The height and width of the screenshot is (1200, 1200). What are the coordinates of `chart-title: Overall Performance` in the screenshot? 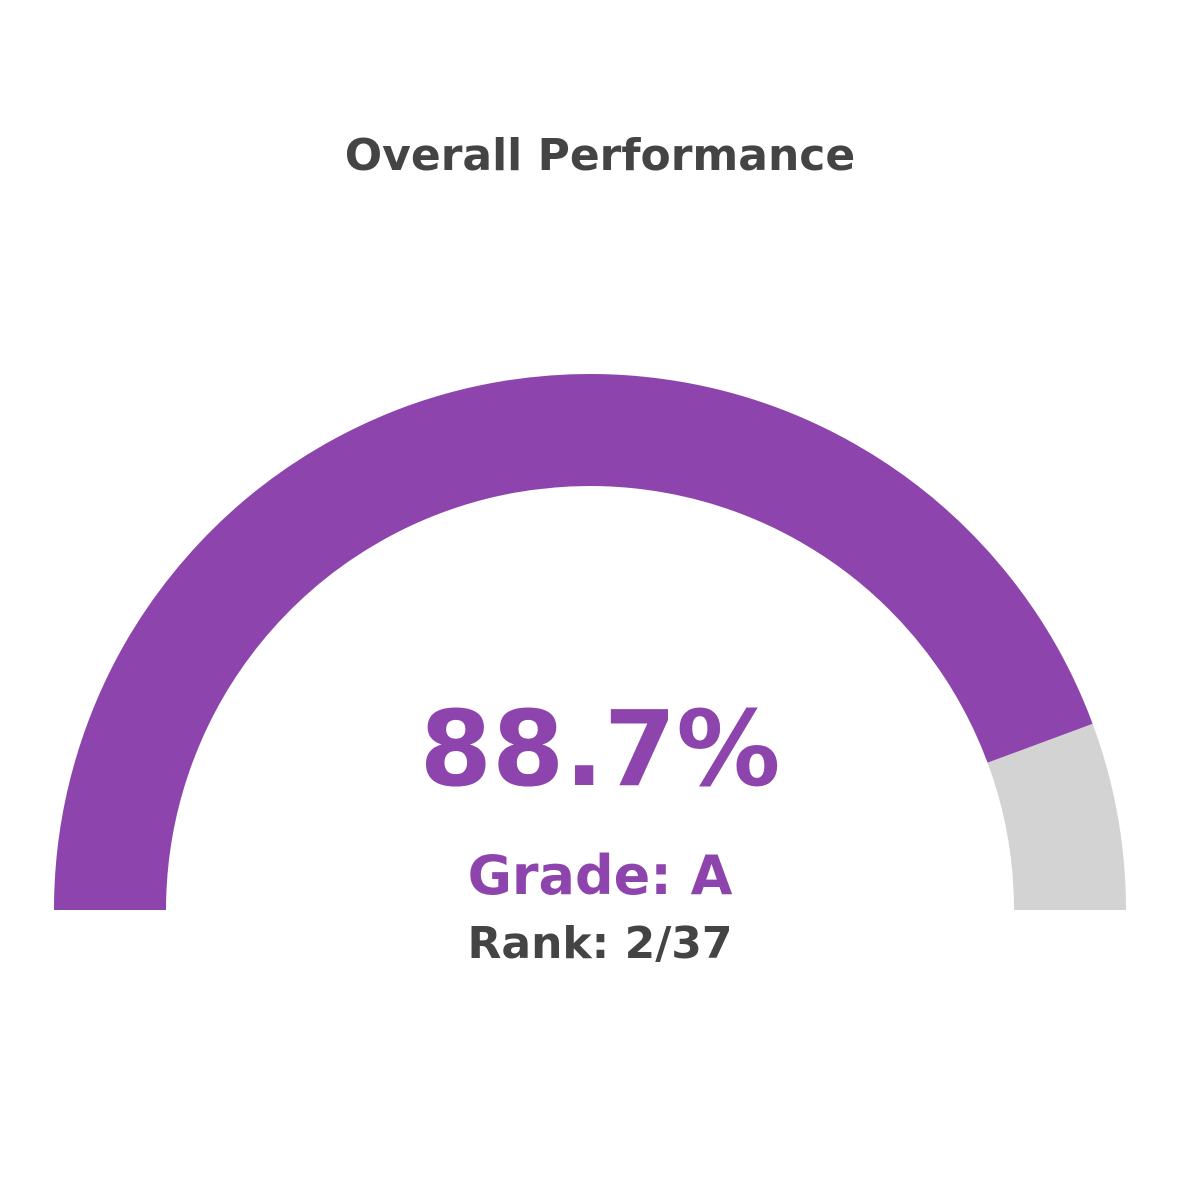 It's located at (600, 155).